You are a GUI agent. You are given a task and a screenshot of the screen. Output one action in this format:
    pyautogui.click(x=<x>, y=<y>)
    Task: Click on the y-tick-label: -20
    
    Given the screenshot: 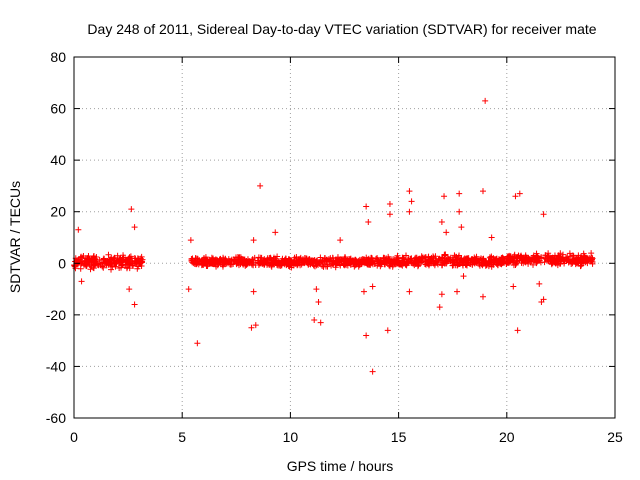 What is the action you would take?
    pyautogui.click(x=56, y=315)
    